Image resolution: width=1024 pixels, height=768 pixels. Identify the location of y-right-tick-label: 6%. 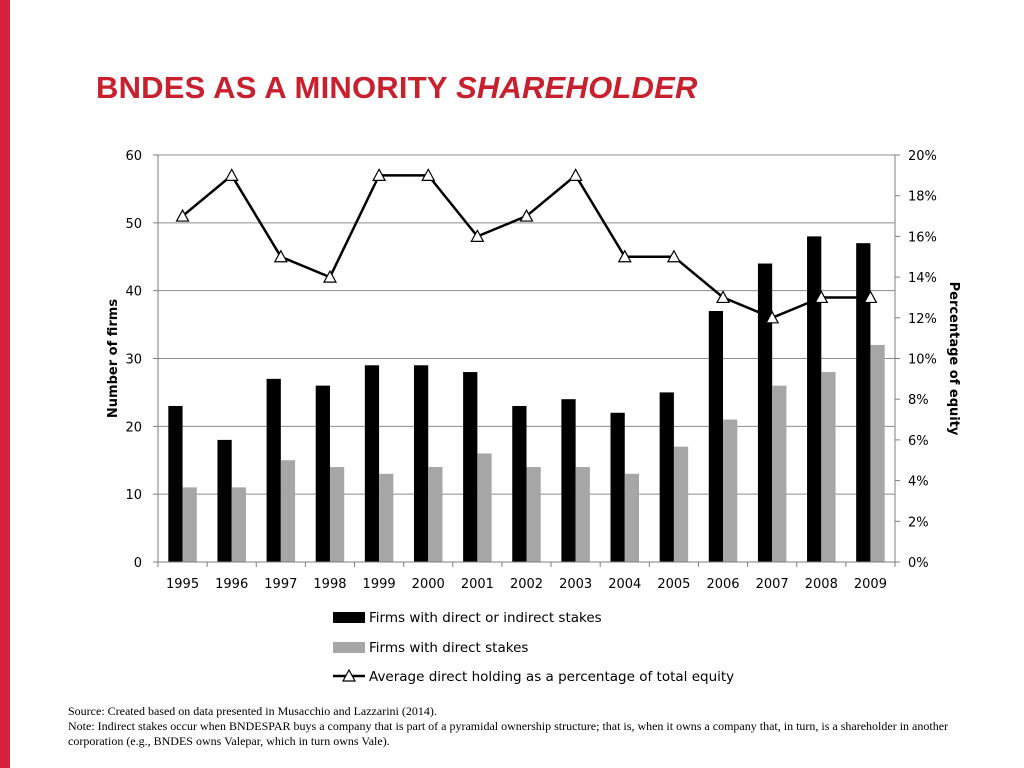
(918, 441).